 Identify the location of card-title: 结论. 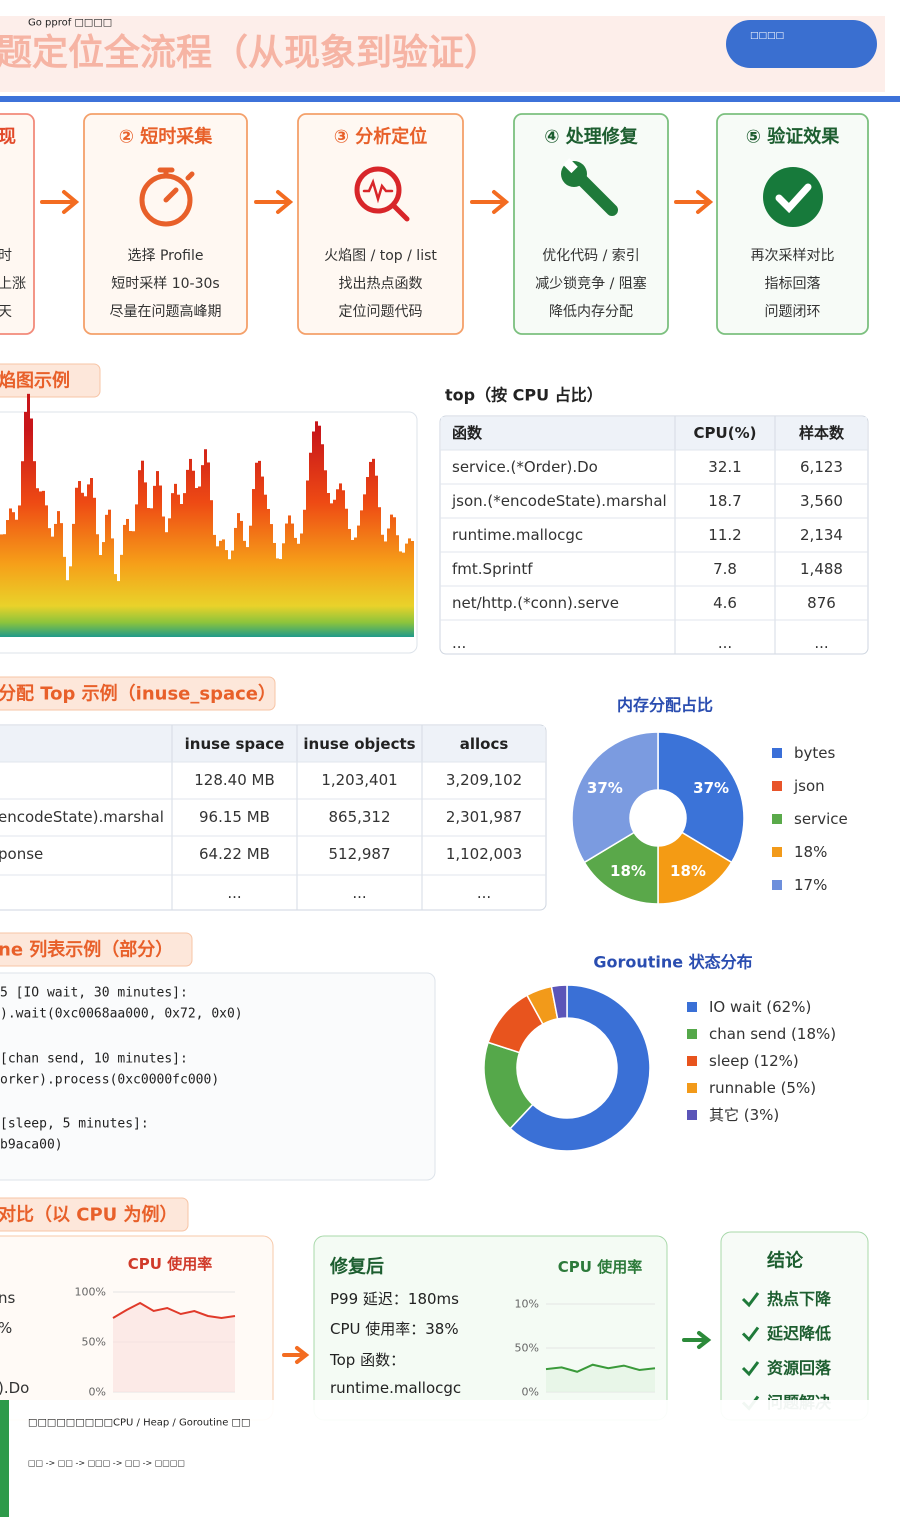
(785, 1261).